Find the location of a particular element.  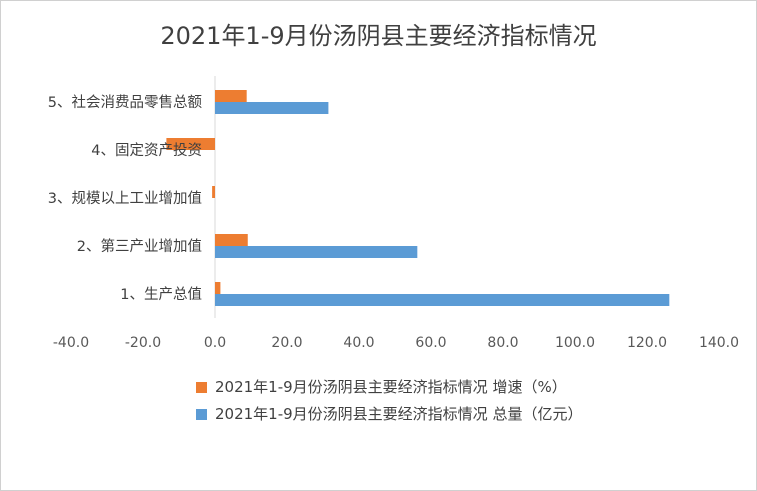

category-label: 4、固定资产投资 is located at coordinates (146, 150).